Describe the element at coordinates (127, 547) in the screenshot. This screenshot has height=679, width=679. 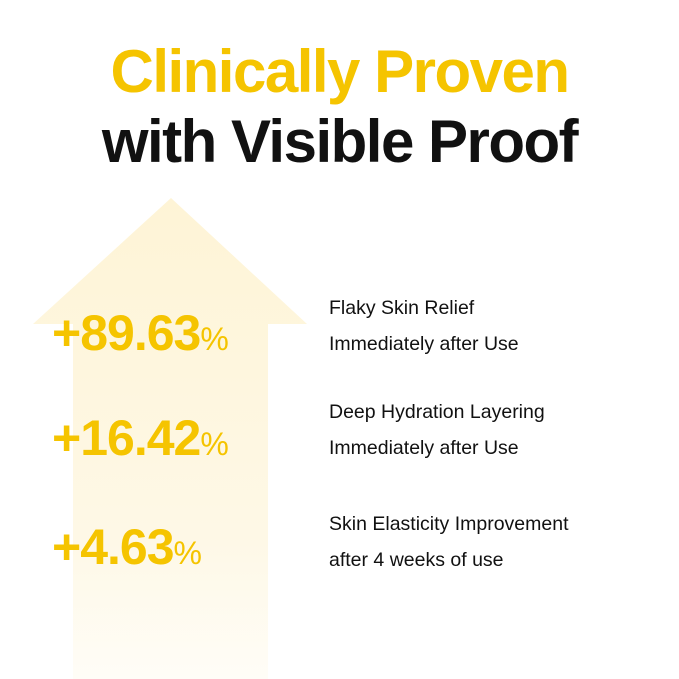
I see `stat-value-3: +4.63%` at that location.